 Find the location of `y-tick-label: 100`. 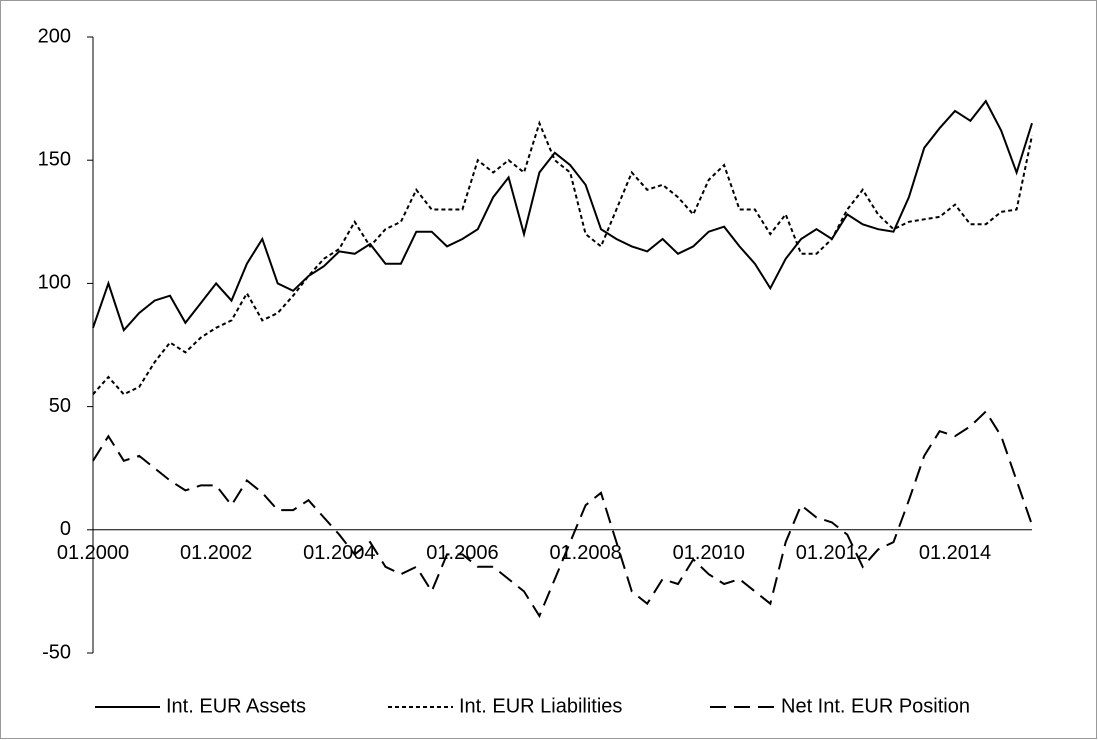

y-tick-label: 100 is located at coordinates (54, 283).